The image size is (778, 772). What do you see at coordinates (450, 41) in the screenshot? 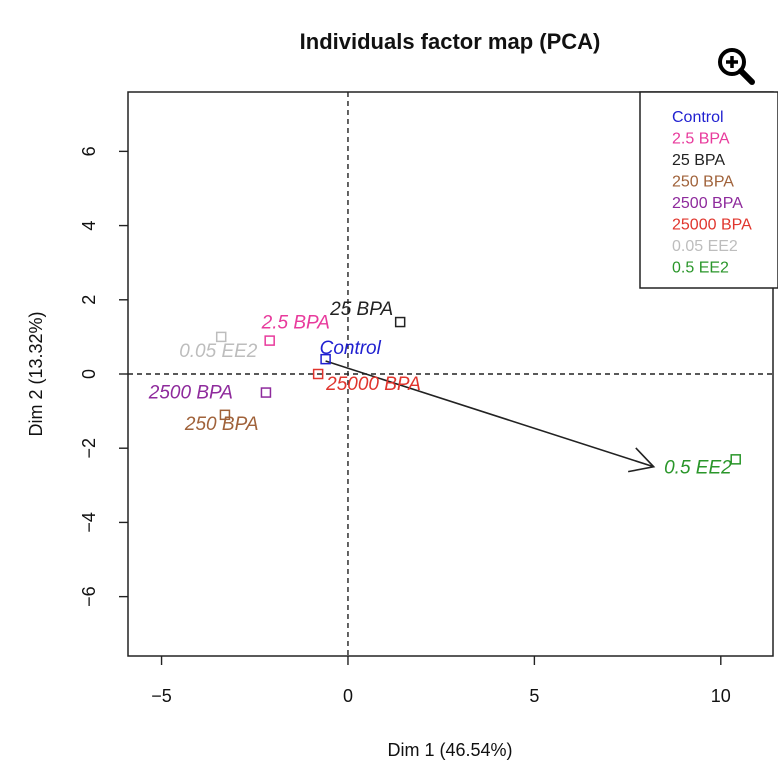
I see `chart-title: Individuals factor map (PCA)` at bounding box center [450, 41].